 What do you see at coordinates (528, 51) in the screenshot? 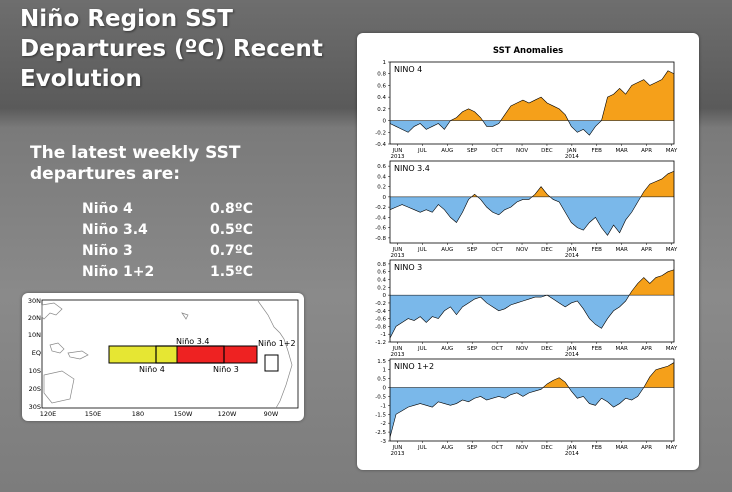
I see `chart-title: SST Anomalies` at bounding box center [528, 51].